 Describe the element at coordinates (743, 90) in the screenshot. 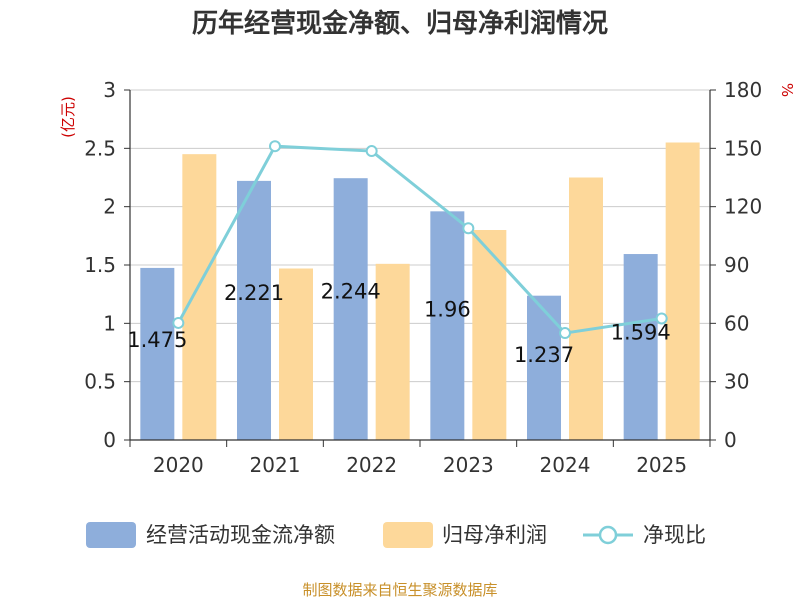

I see `right-tick-label: 180` at that location.